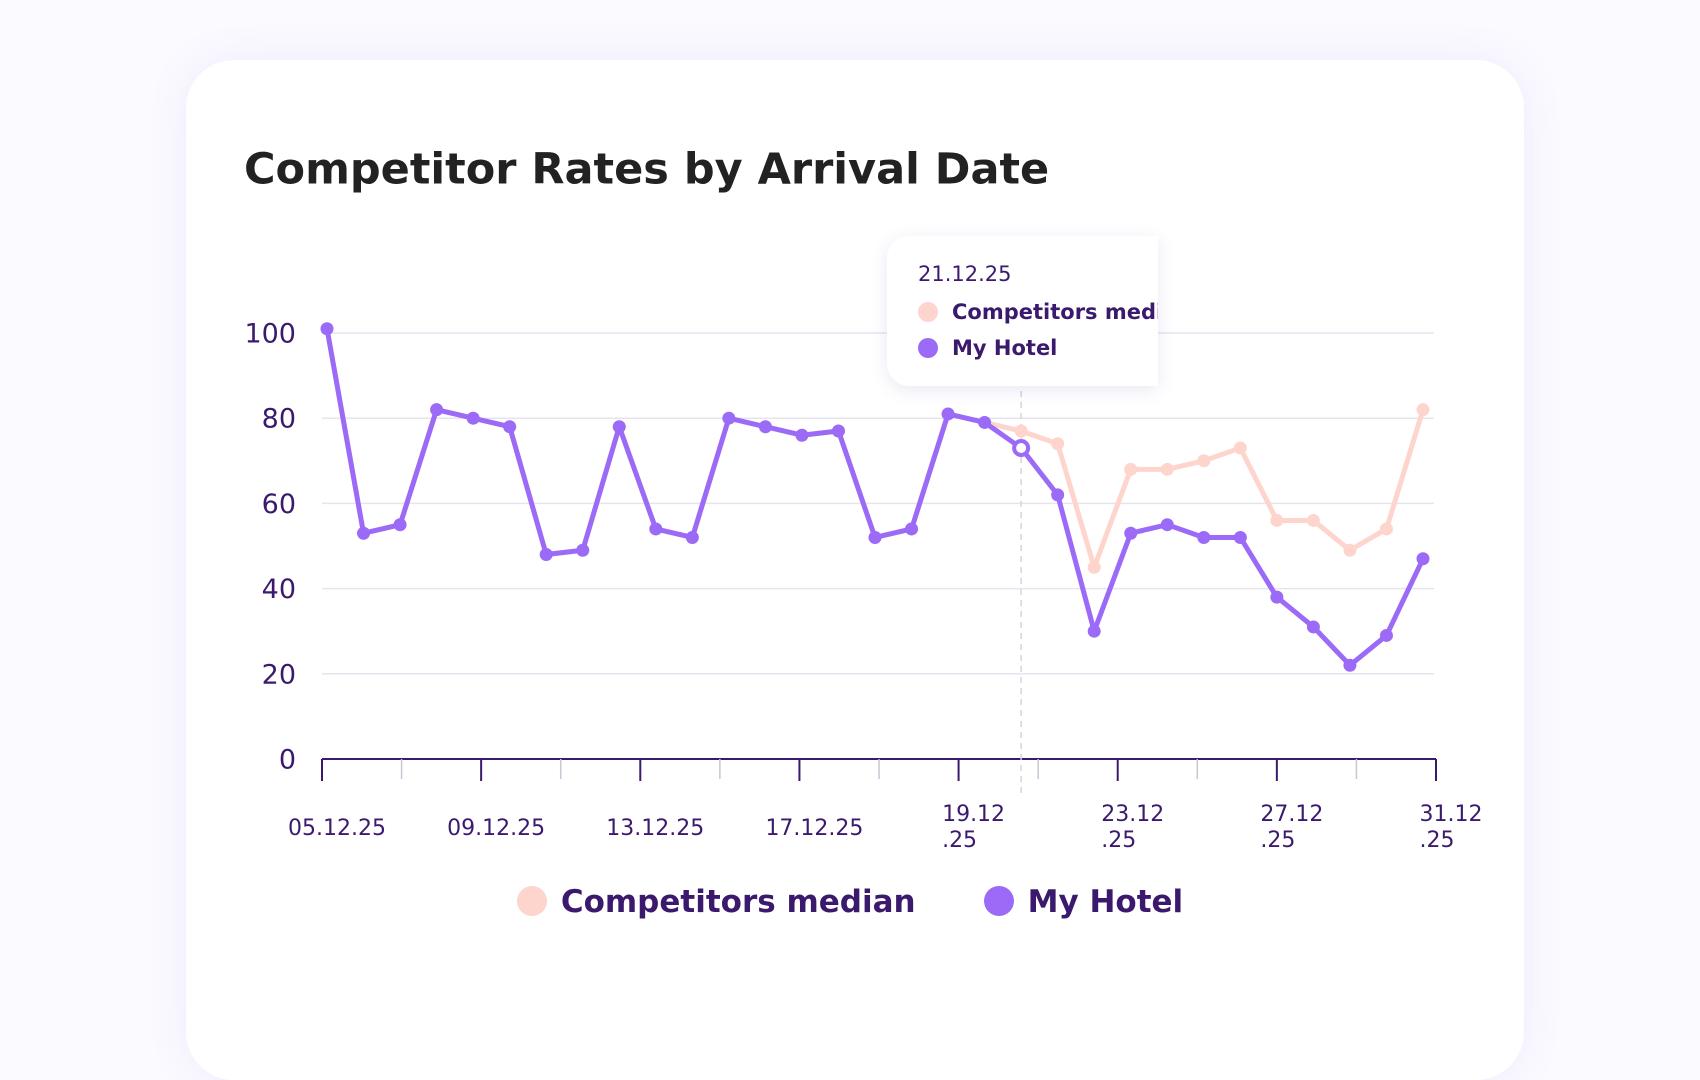 This screenshot has width=1700, height=1080. What do you see at coordinates (279, 674) in the screenshot?
I see `y-tick-label: 20` at bounding box center [279, 674].